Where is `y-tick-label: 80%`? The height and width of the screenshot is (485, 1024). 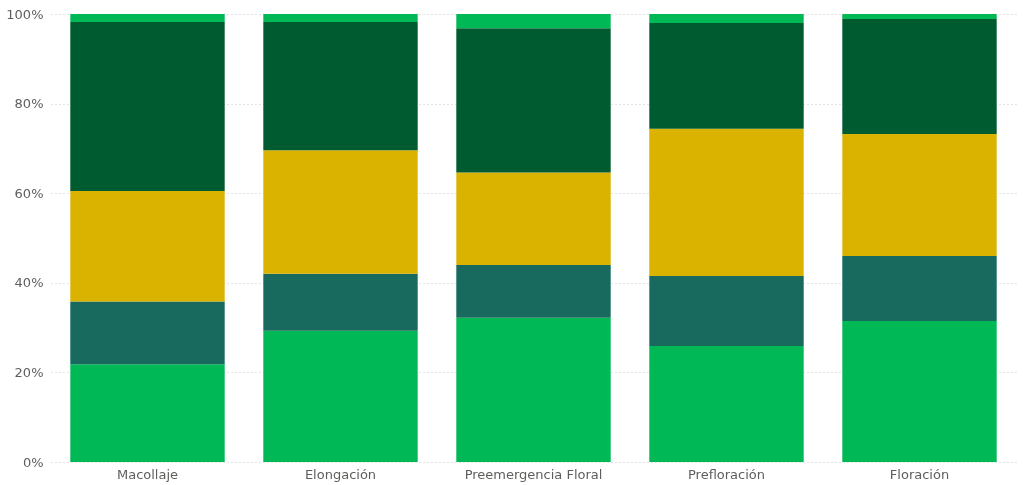 y-tick-label: 80% is located at coordinates (29, 104).